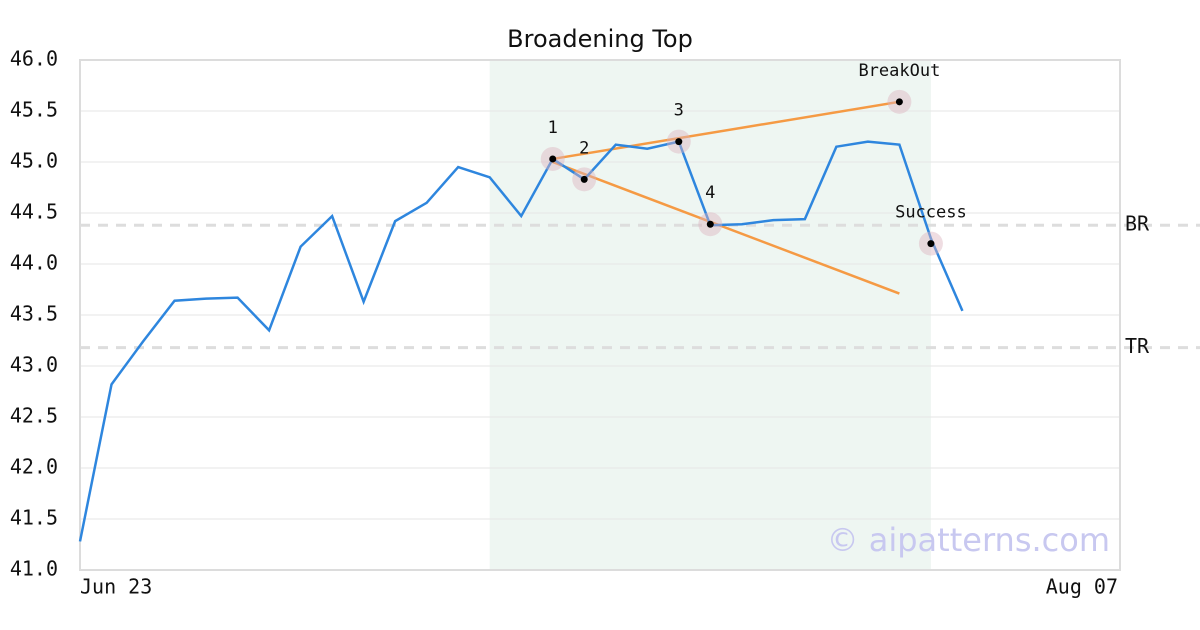 This screenshot has height=630, width=1200. Describe the element at coordinates (34, 569) in the screenshot. I see `y-tick-label: 41.0` at that location.